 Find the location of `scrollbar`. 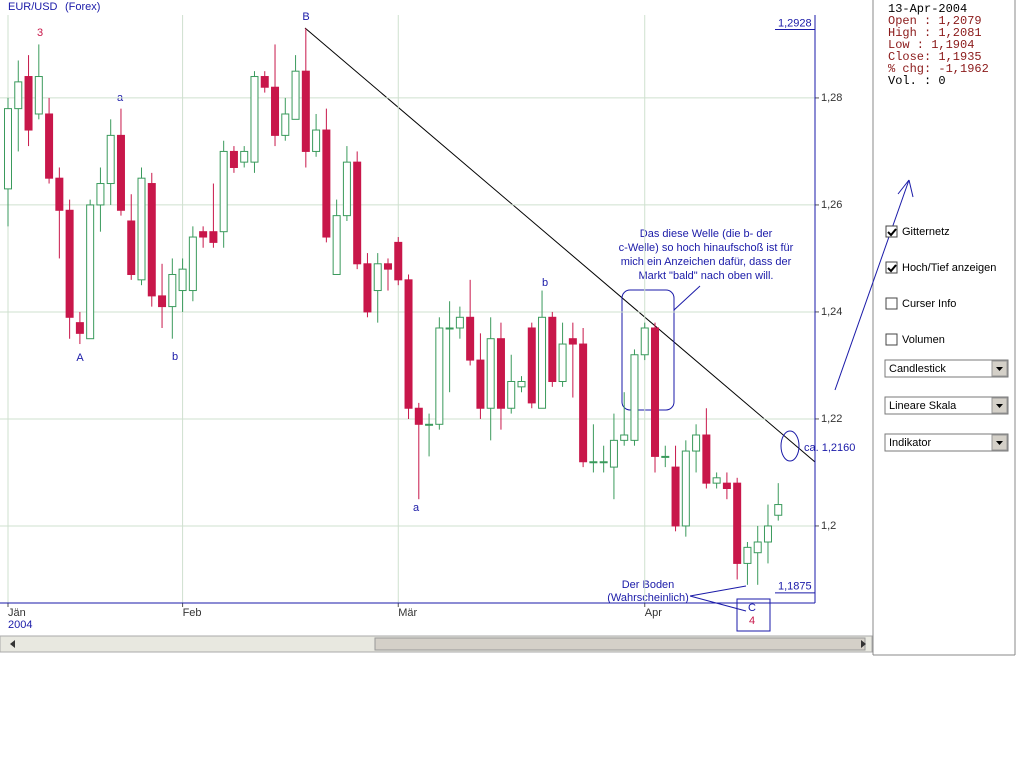

scrollbar is located at coordinates (436, 644).